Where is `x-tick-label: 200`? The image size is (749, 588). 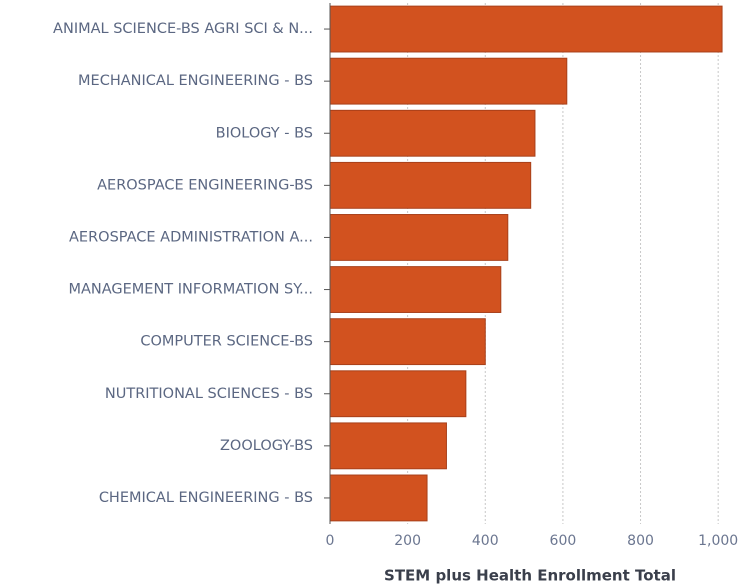
x-tick-label: 200 is located at coordinates (407, 541).